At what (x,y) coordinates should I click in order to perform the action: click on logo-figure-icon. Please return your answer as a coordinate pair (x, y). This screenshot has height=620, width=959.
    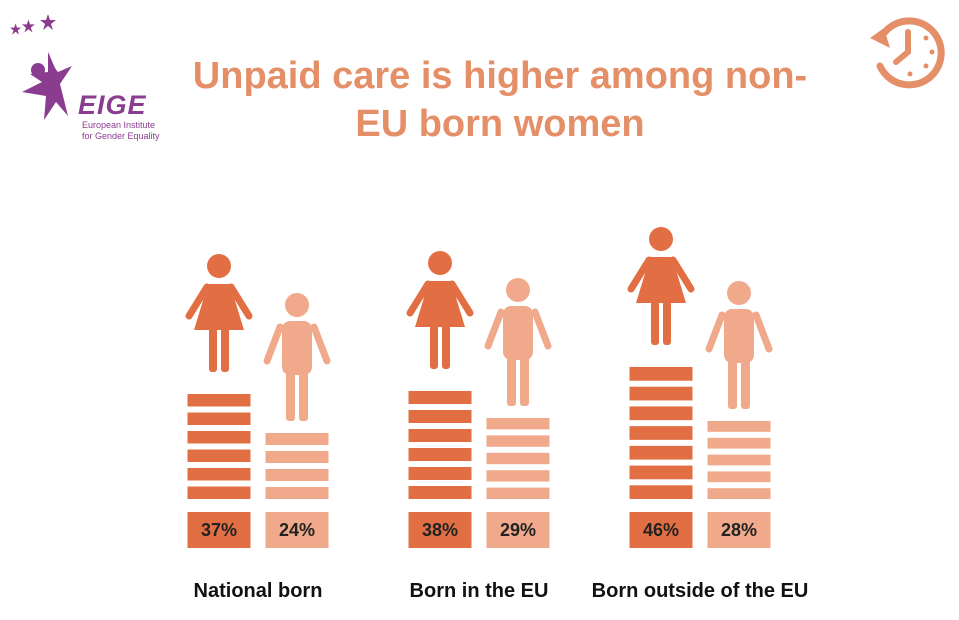
    Looking at the image, I should click on (41, 67).